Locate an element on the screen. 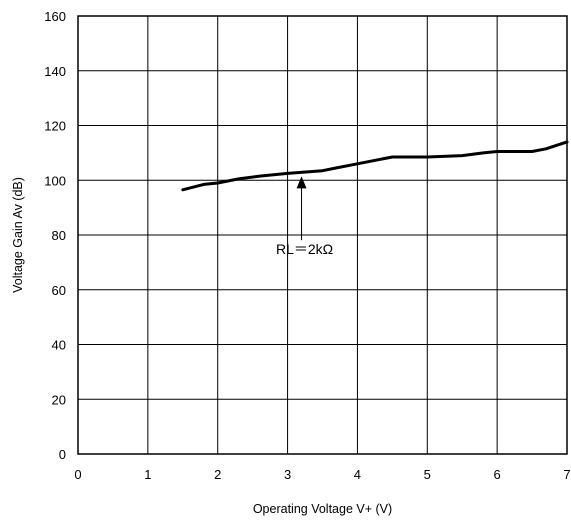  y-tick-labels: 0 20 40 60 80 100 120 140 160 is located at coordinates (55, 235).